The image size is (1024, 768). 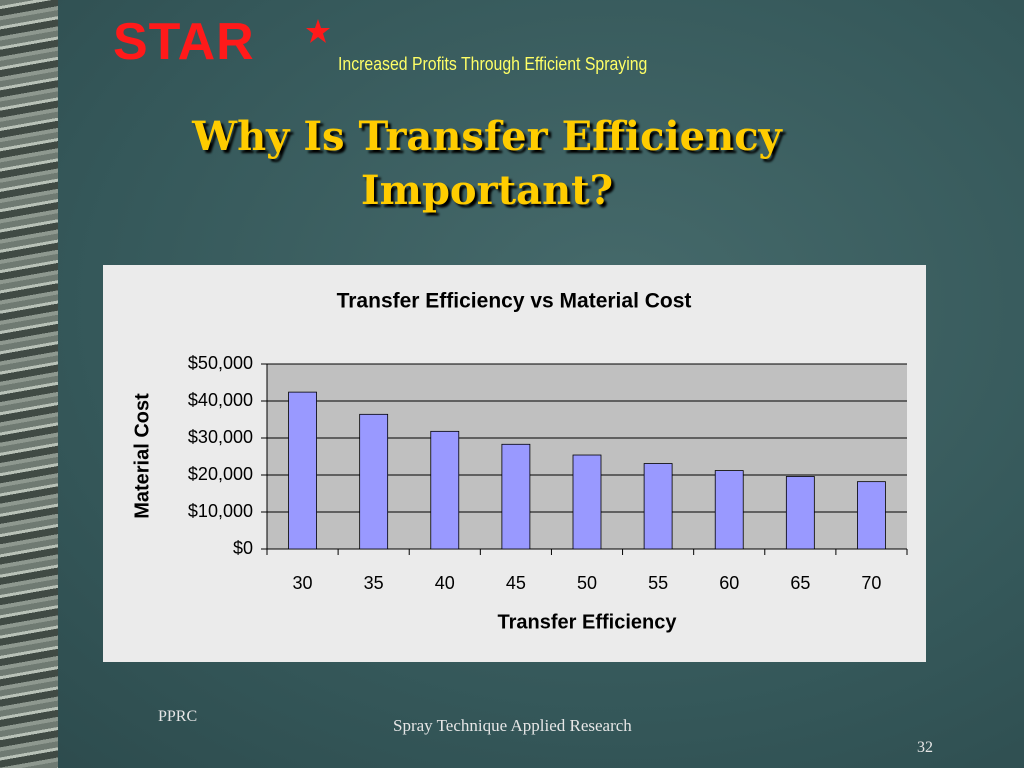 I want to click on y-tick-label: $10,000, so click(x=220, y=511).